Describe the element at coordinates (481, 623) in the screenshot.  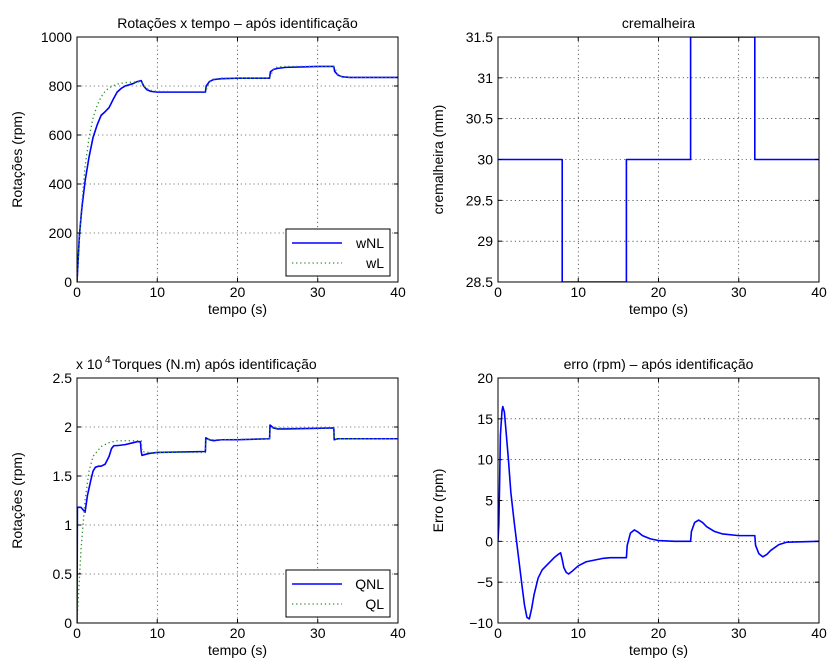
I see `y-tick-label: −10` at that location.